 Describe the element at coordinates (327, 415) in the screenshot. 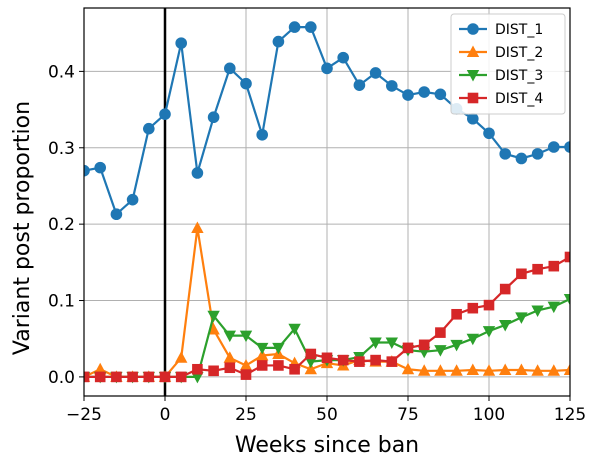

I see `x-tick-label: 50` at that location.